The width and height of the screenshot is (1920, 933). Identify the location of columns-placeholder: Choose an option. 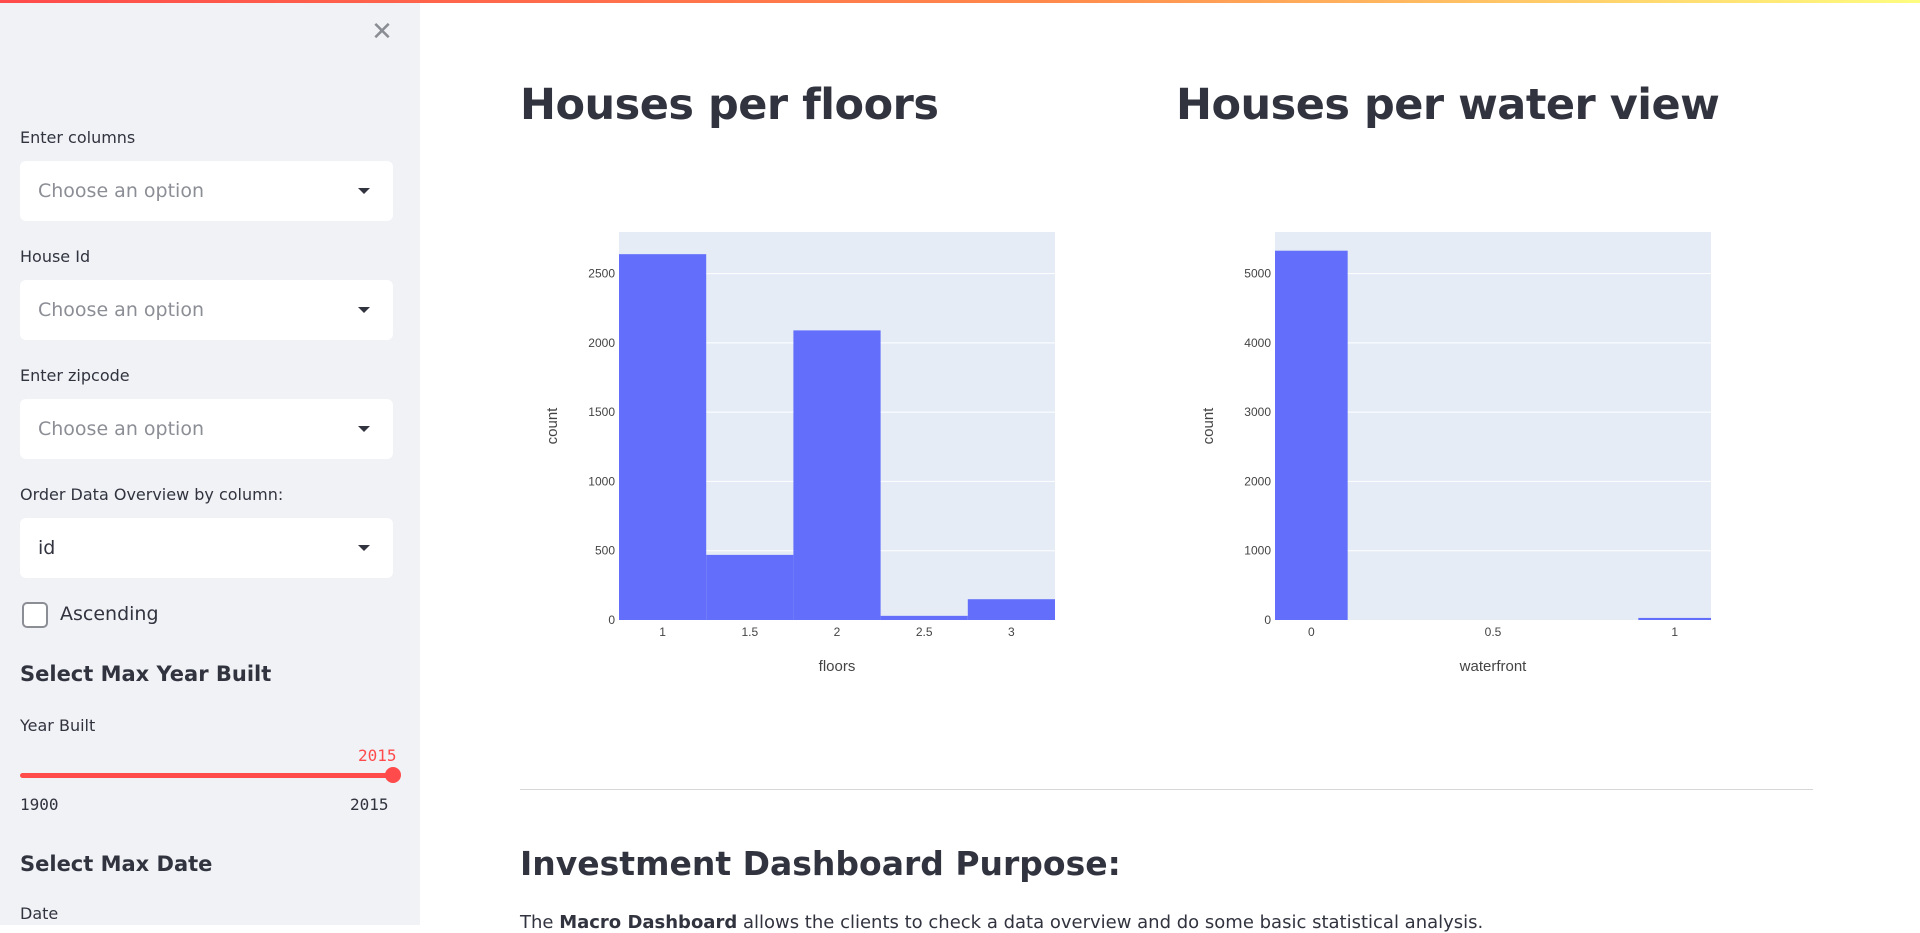
(121, 191).